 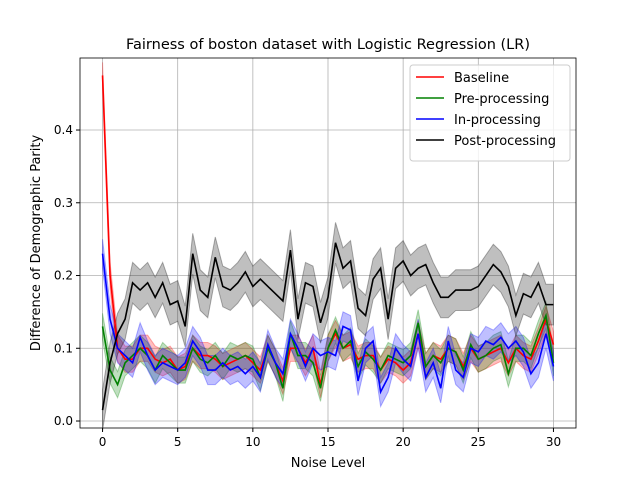 What do you see at coordinates (63, 421) in the screenshot?
I see `y-tick-label: 0.0` at bounding box center [63, 421].